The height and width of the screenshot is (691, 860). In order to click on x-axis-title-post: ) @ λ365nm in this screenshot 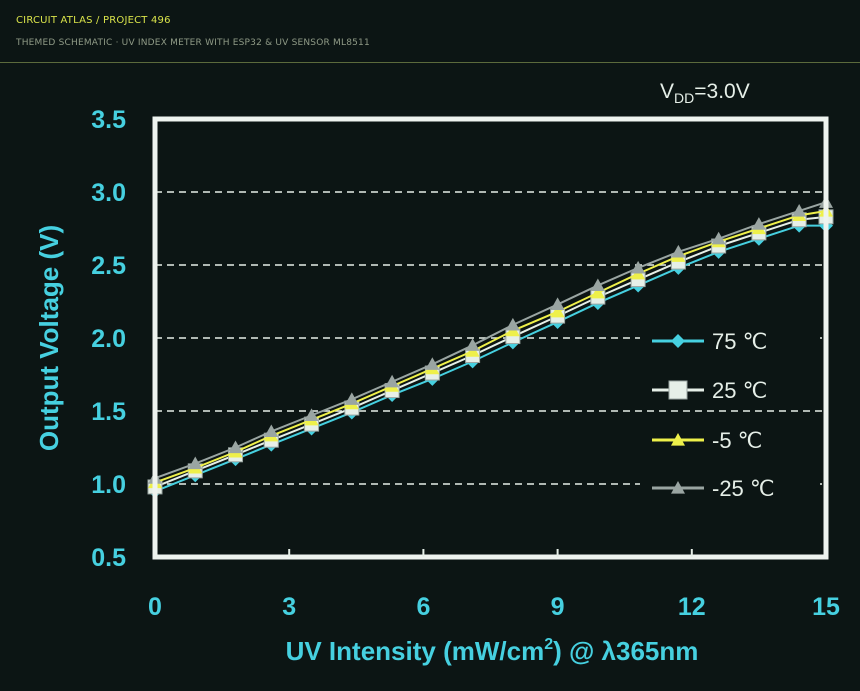, I will do `click(625, 651)`.